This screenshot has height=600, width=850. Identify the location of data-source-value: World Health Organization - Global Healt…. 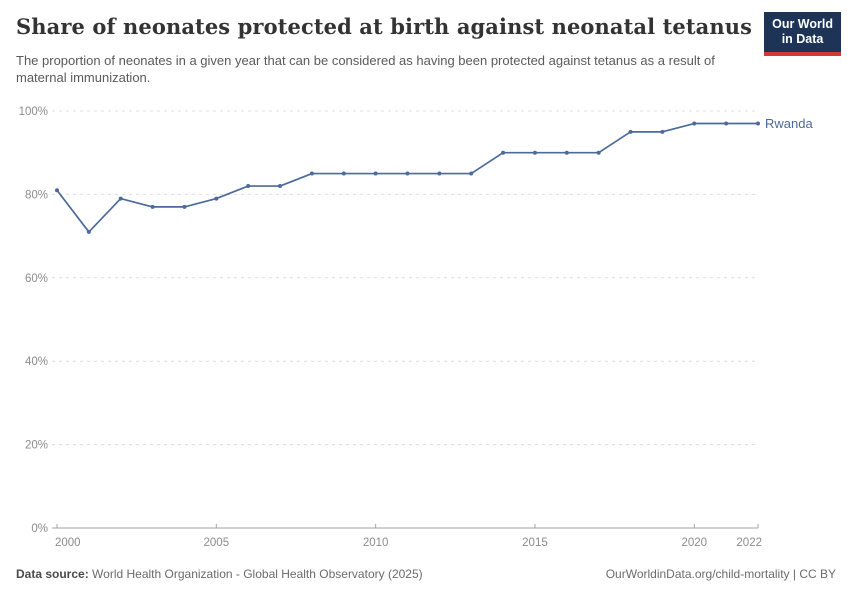
(255, 574).